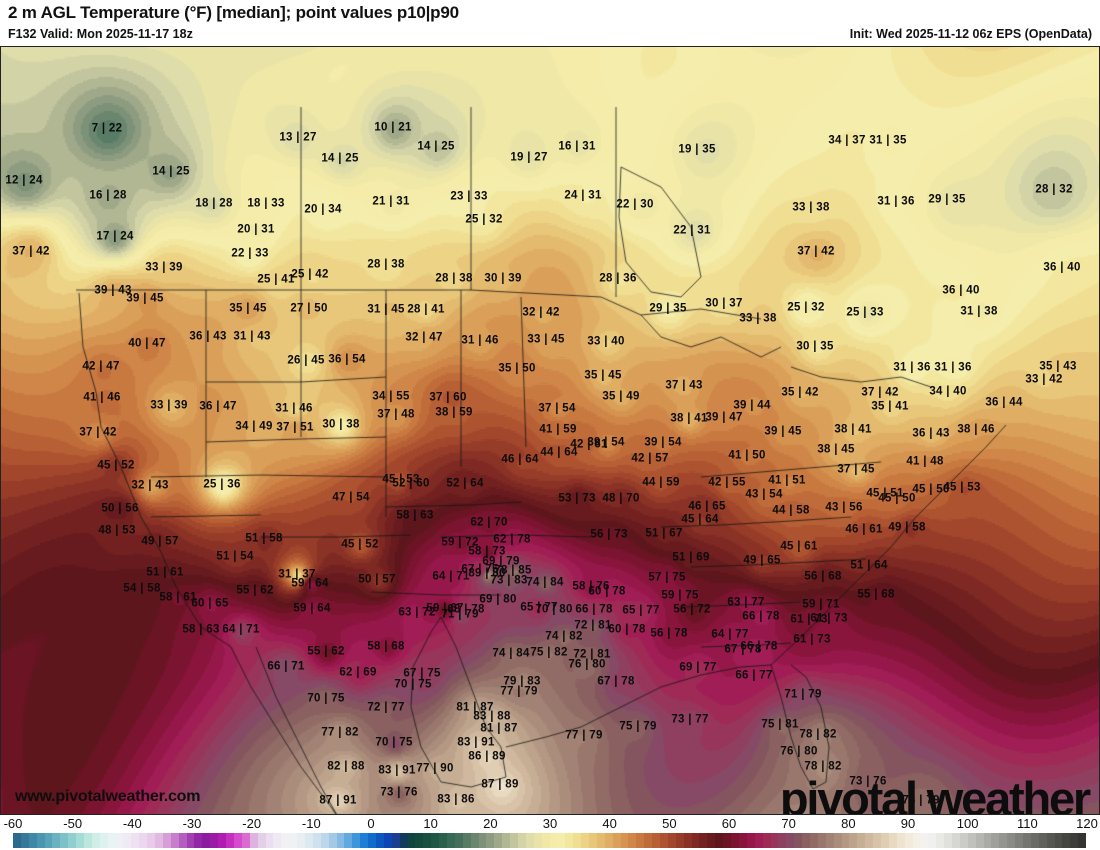 The image size is (1100, 850). What do you see at coordinates (255, 590) in the screenshot?
I see `point-value-label: 55 | 62` at bounding box center [255, 590].